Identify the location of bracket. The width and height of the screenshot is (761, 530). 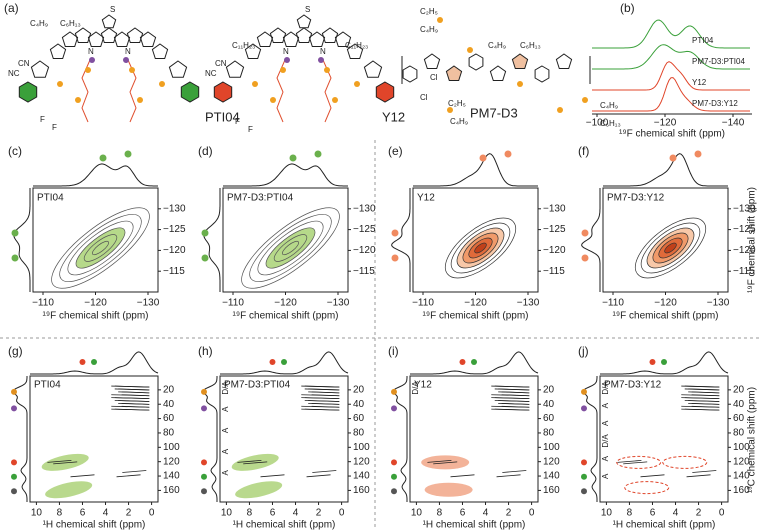
(496, 70).